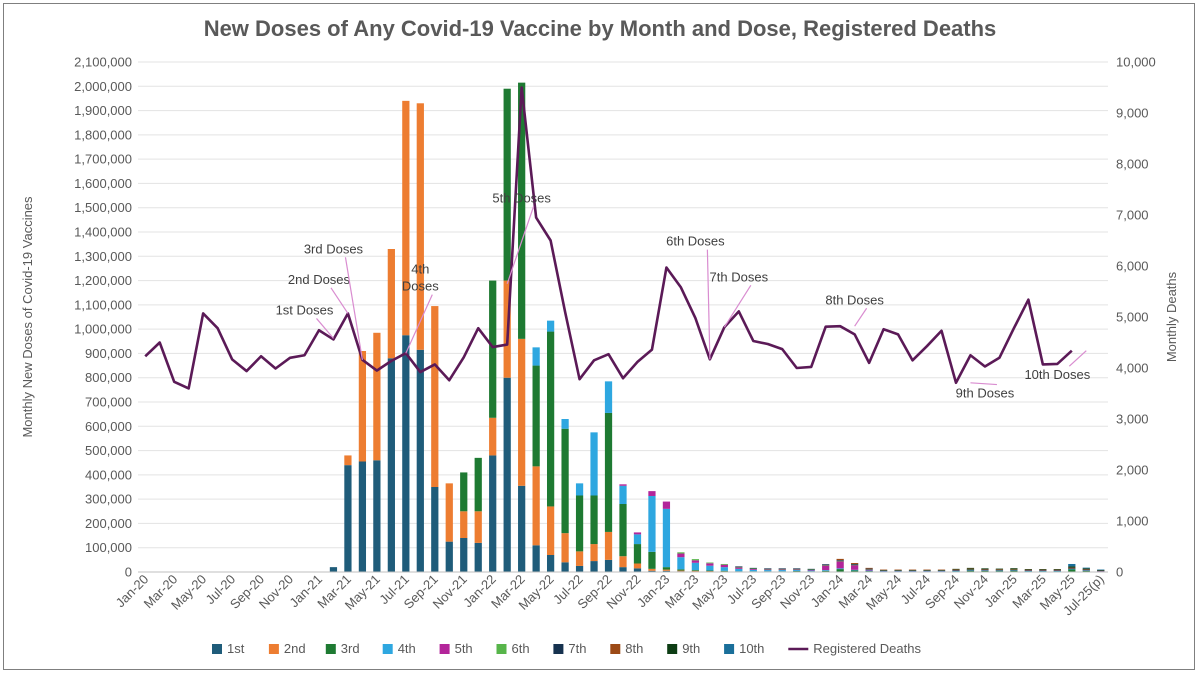  I want to click on y2-tick-label: 5,000, so click(1132, 317).